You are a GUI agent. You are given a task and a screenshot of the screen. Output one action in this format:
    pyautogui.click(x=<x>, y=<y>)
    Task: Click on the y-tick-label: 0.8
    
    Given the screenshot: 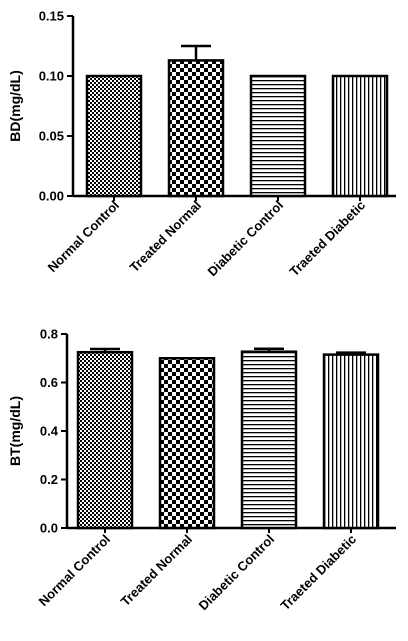 What is the action you would take?
    pyautogui.click(x=49, y=334)
    